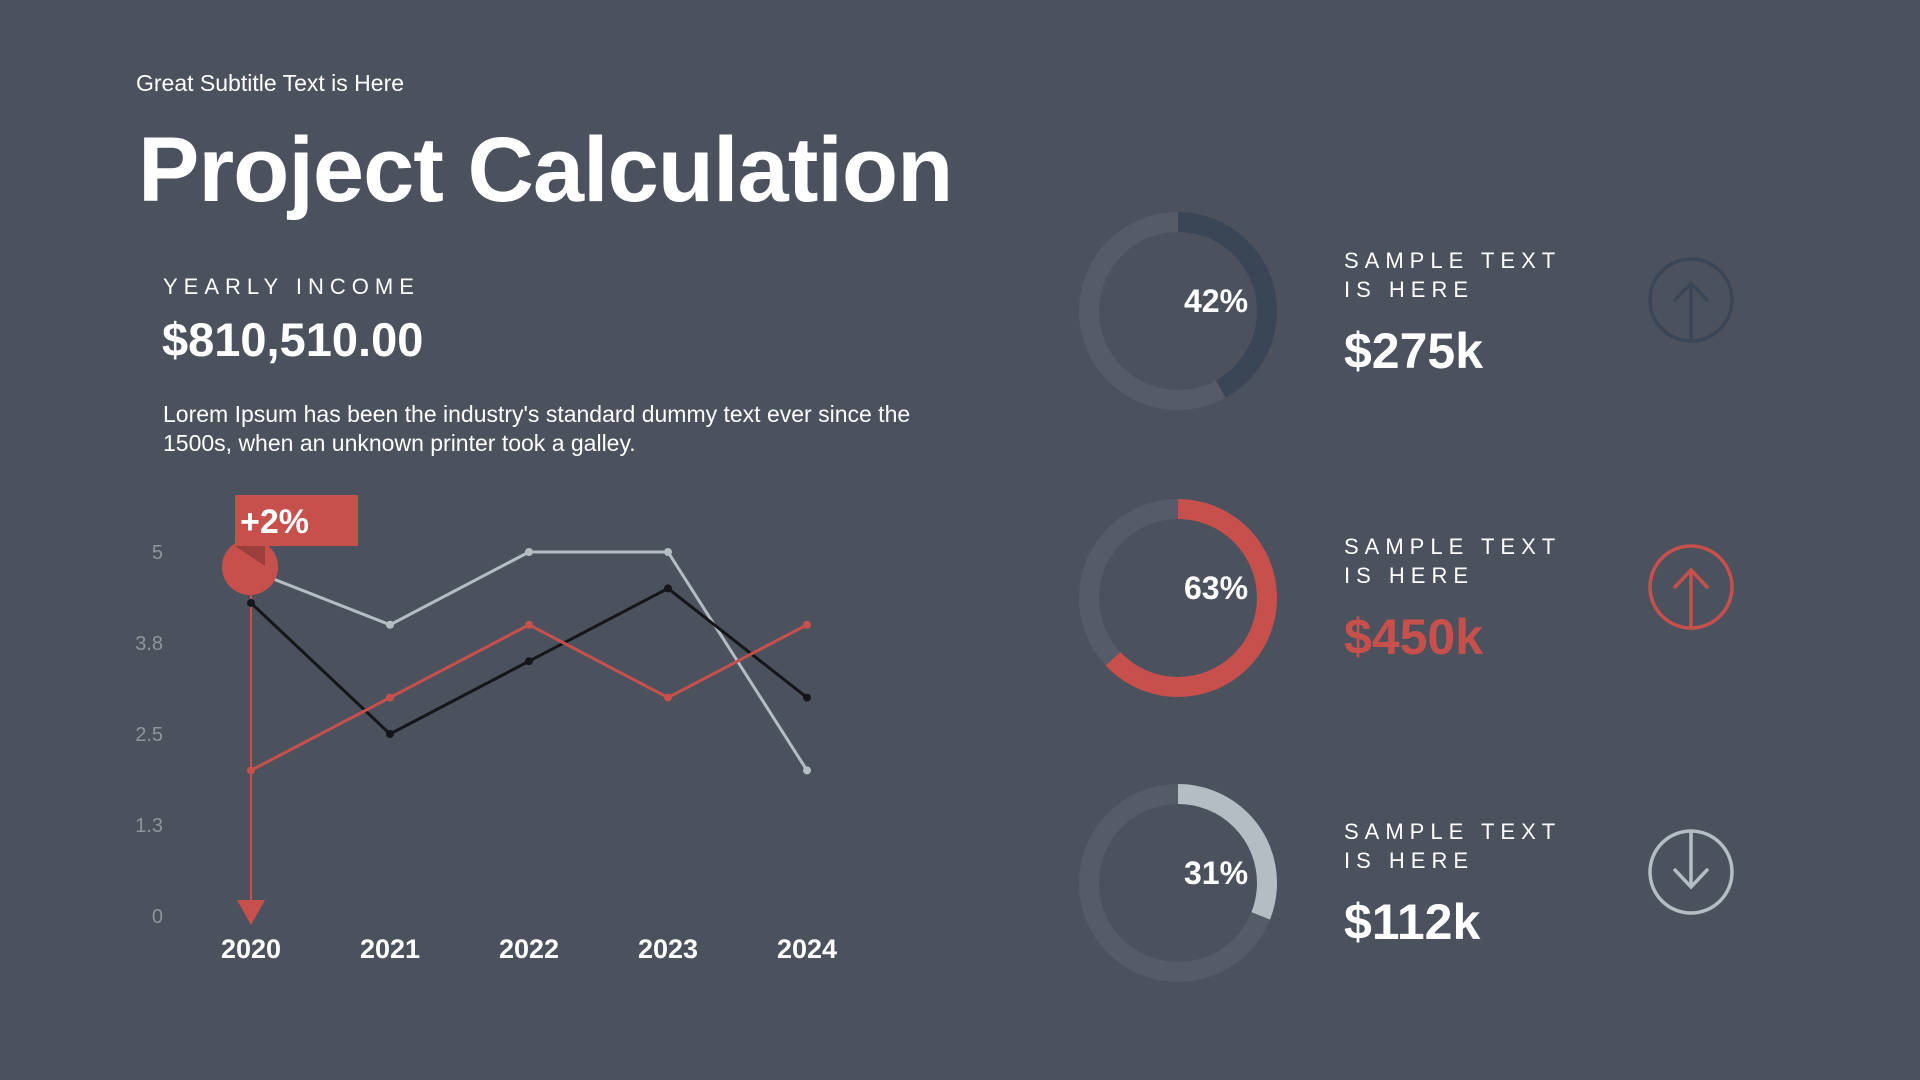  I want to click on y-tick-label: 0, so click(157, 917).